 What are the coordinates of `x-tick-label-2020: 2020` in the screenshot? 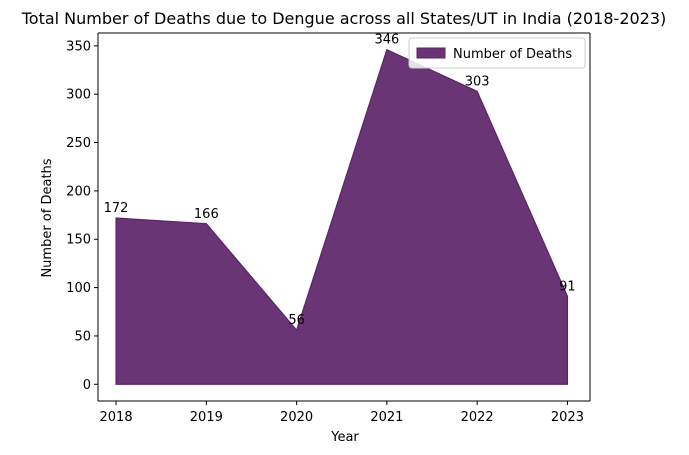 It's located at (296, 417).